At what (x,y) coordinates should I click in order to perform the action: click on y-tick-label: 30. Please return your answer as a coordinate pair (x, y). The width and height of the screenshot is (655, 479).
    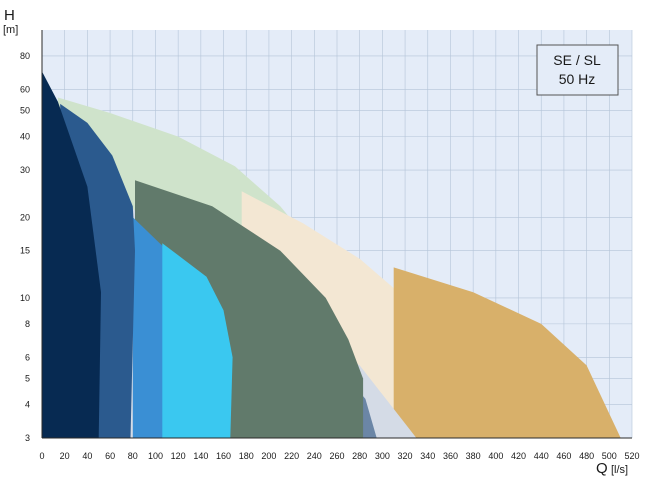
    Looking at the image, I should click on (25, 170).